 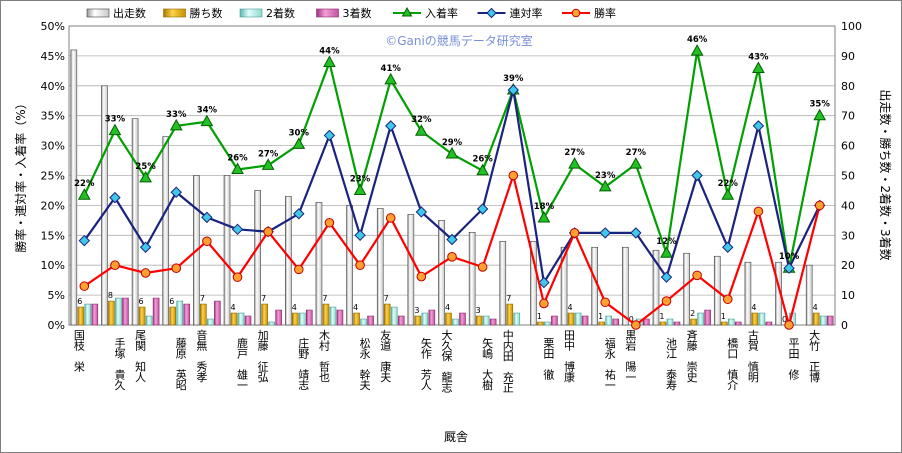 What do you see at coordinates (280, 13) in the screenshot?
I see `legend-label: 2着数` at bounding box center [280, 13].